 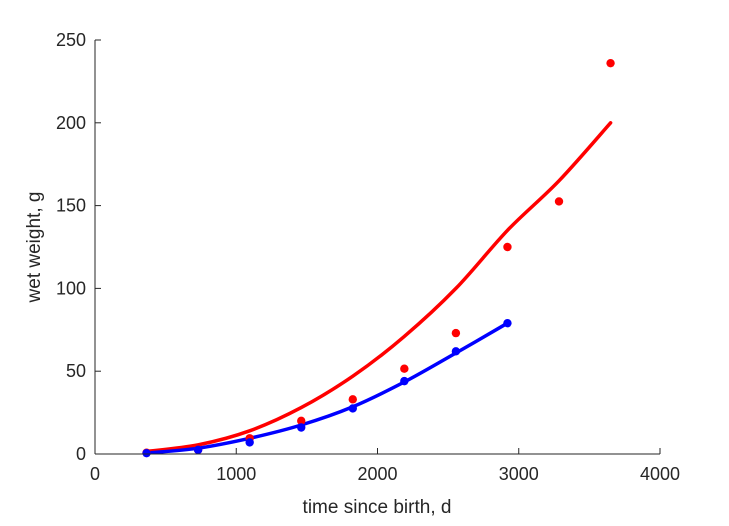 I want to click on y-tick-label: 200, so click(x=71, y=123).